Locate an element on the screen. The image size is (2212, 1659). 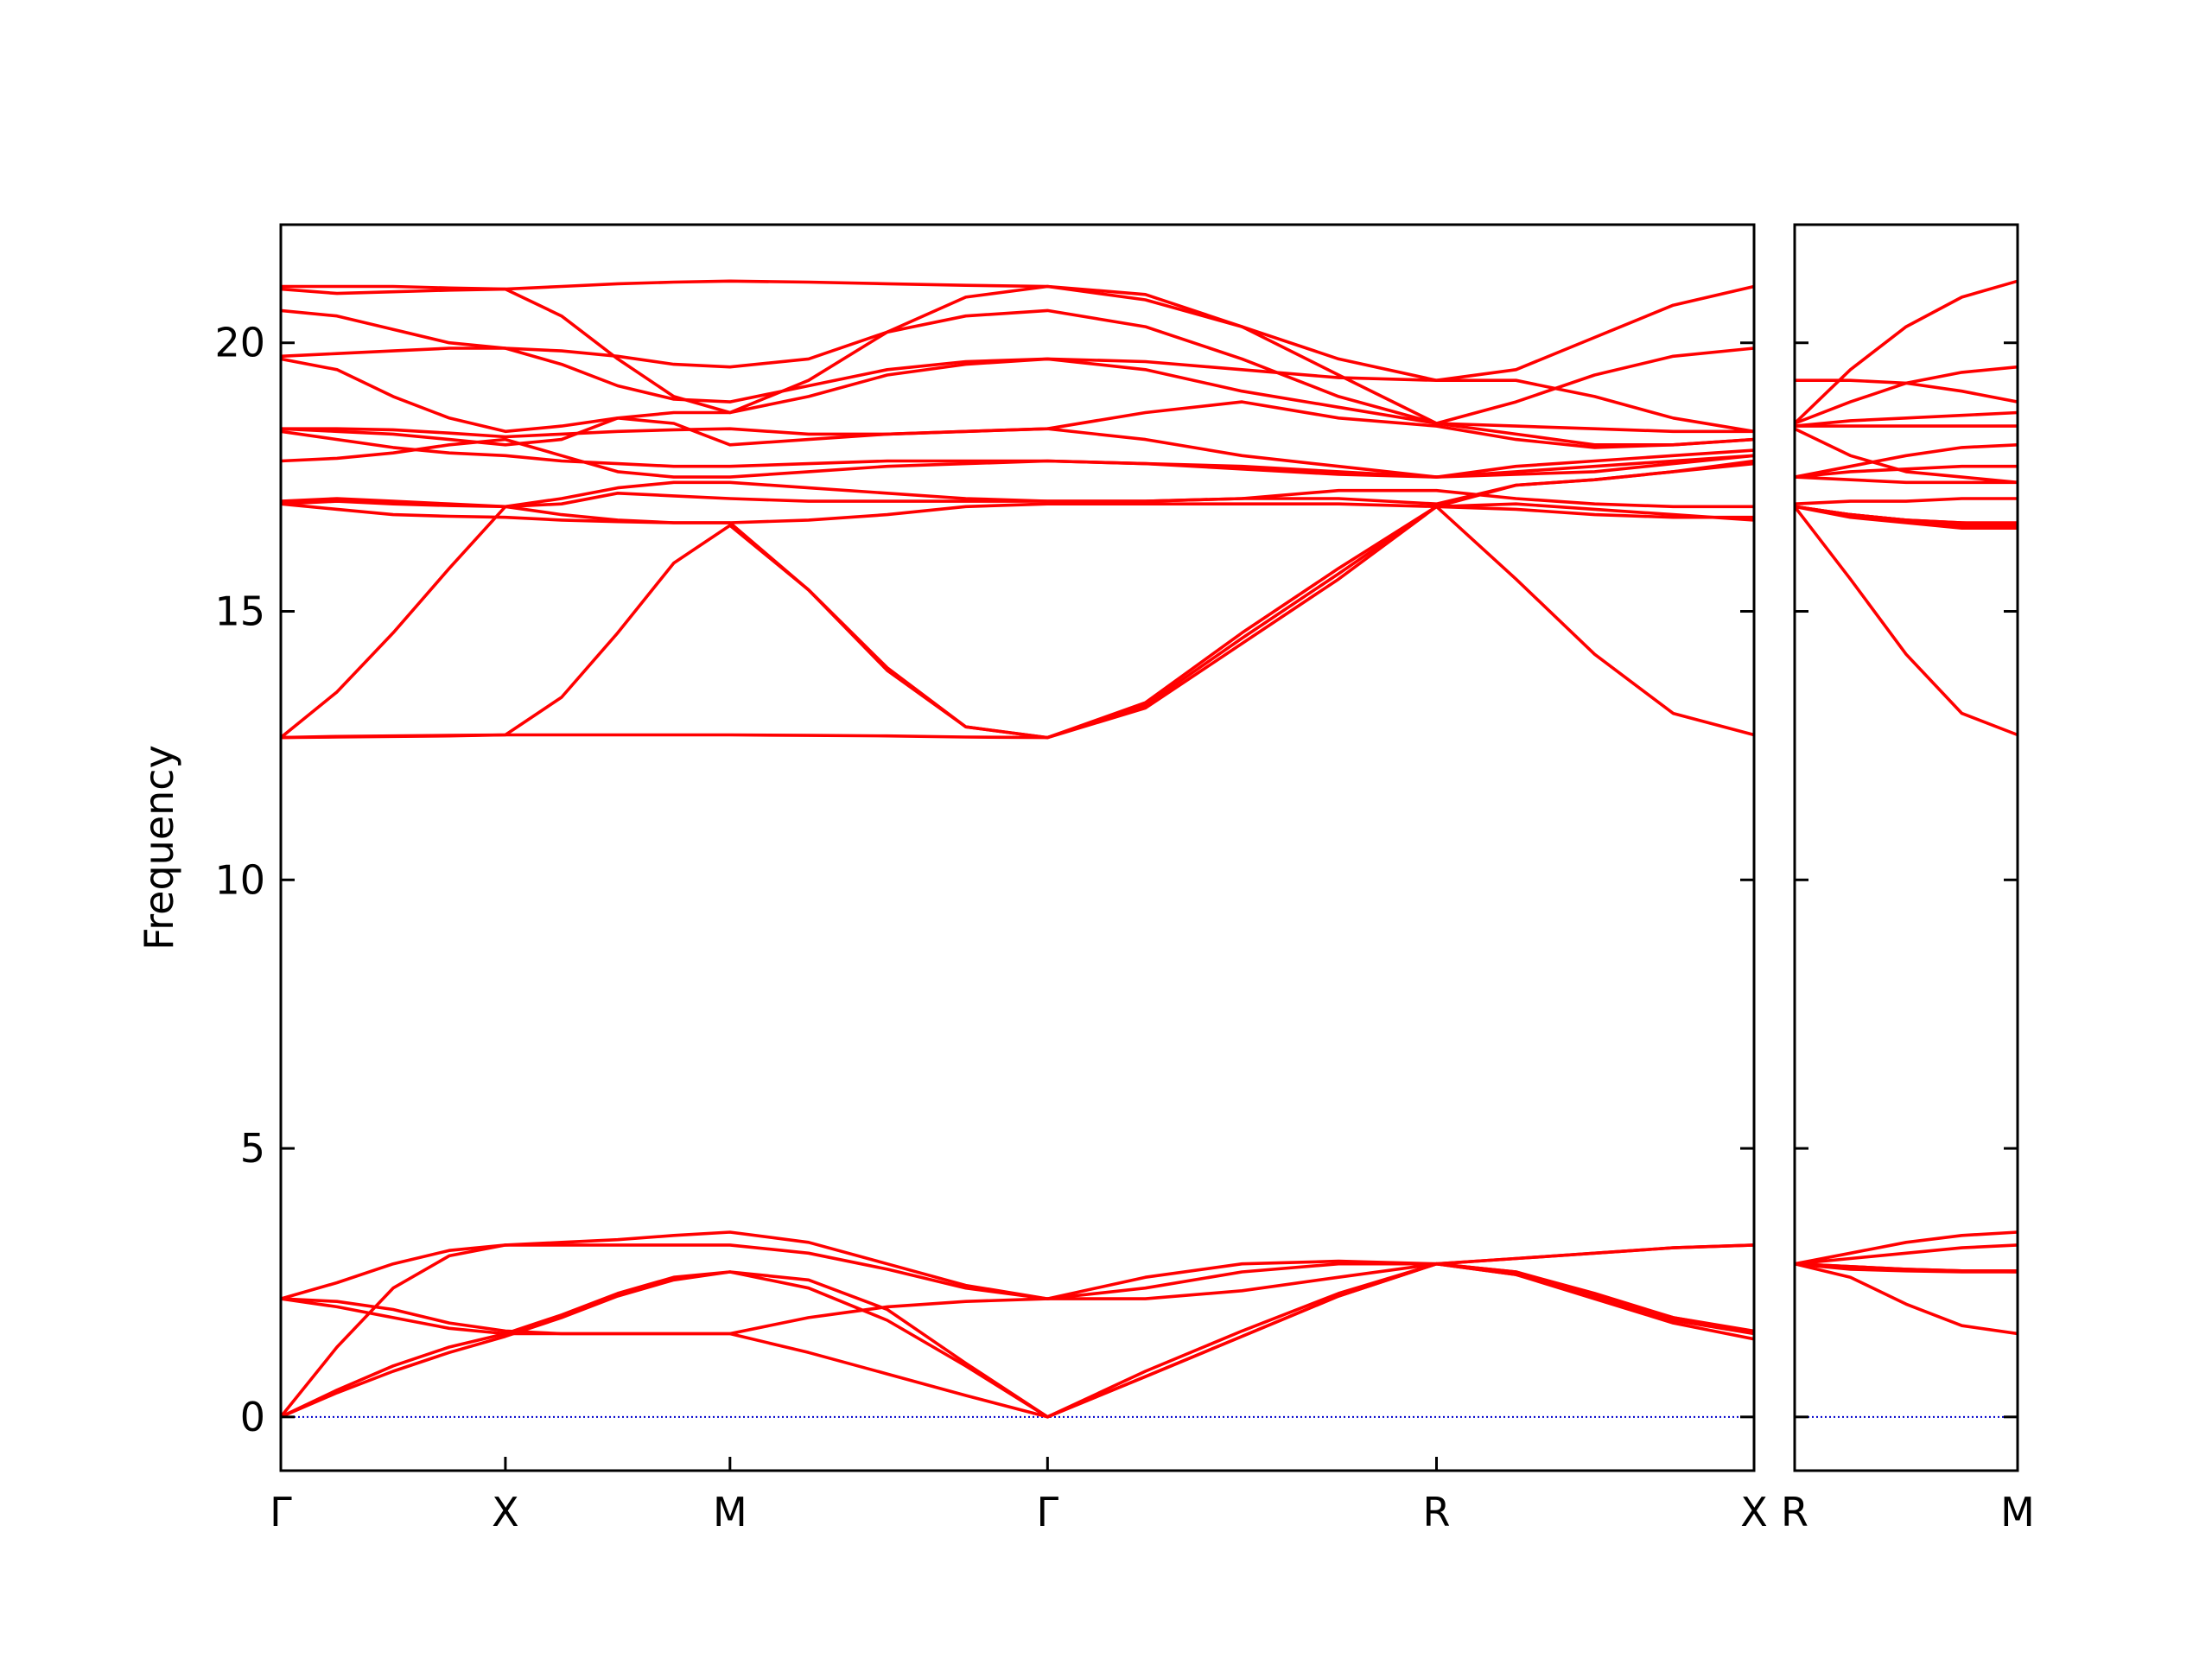
y-tick-label: 15 is located at coordinates (239, 611).